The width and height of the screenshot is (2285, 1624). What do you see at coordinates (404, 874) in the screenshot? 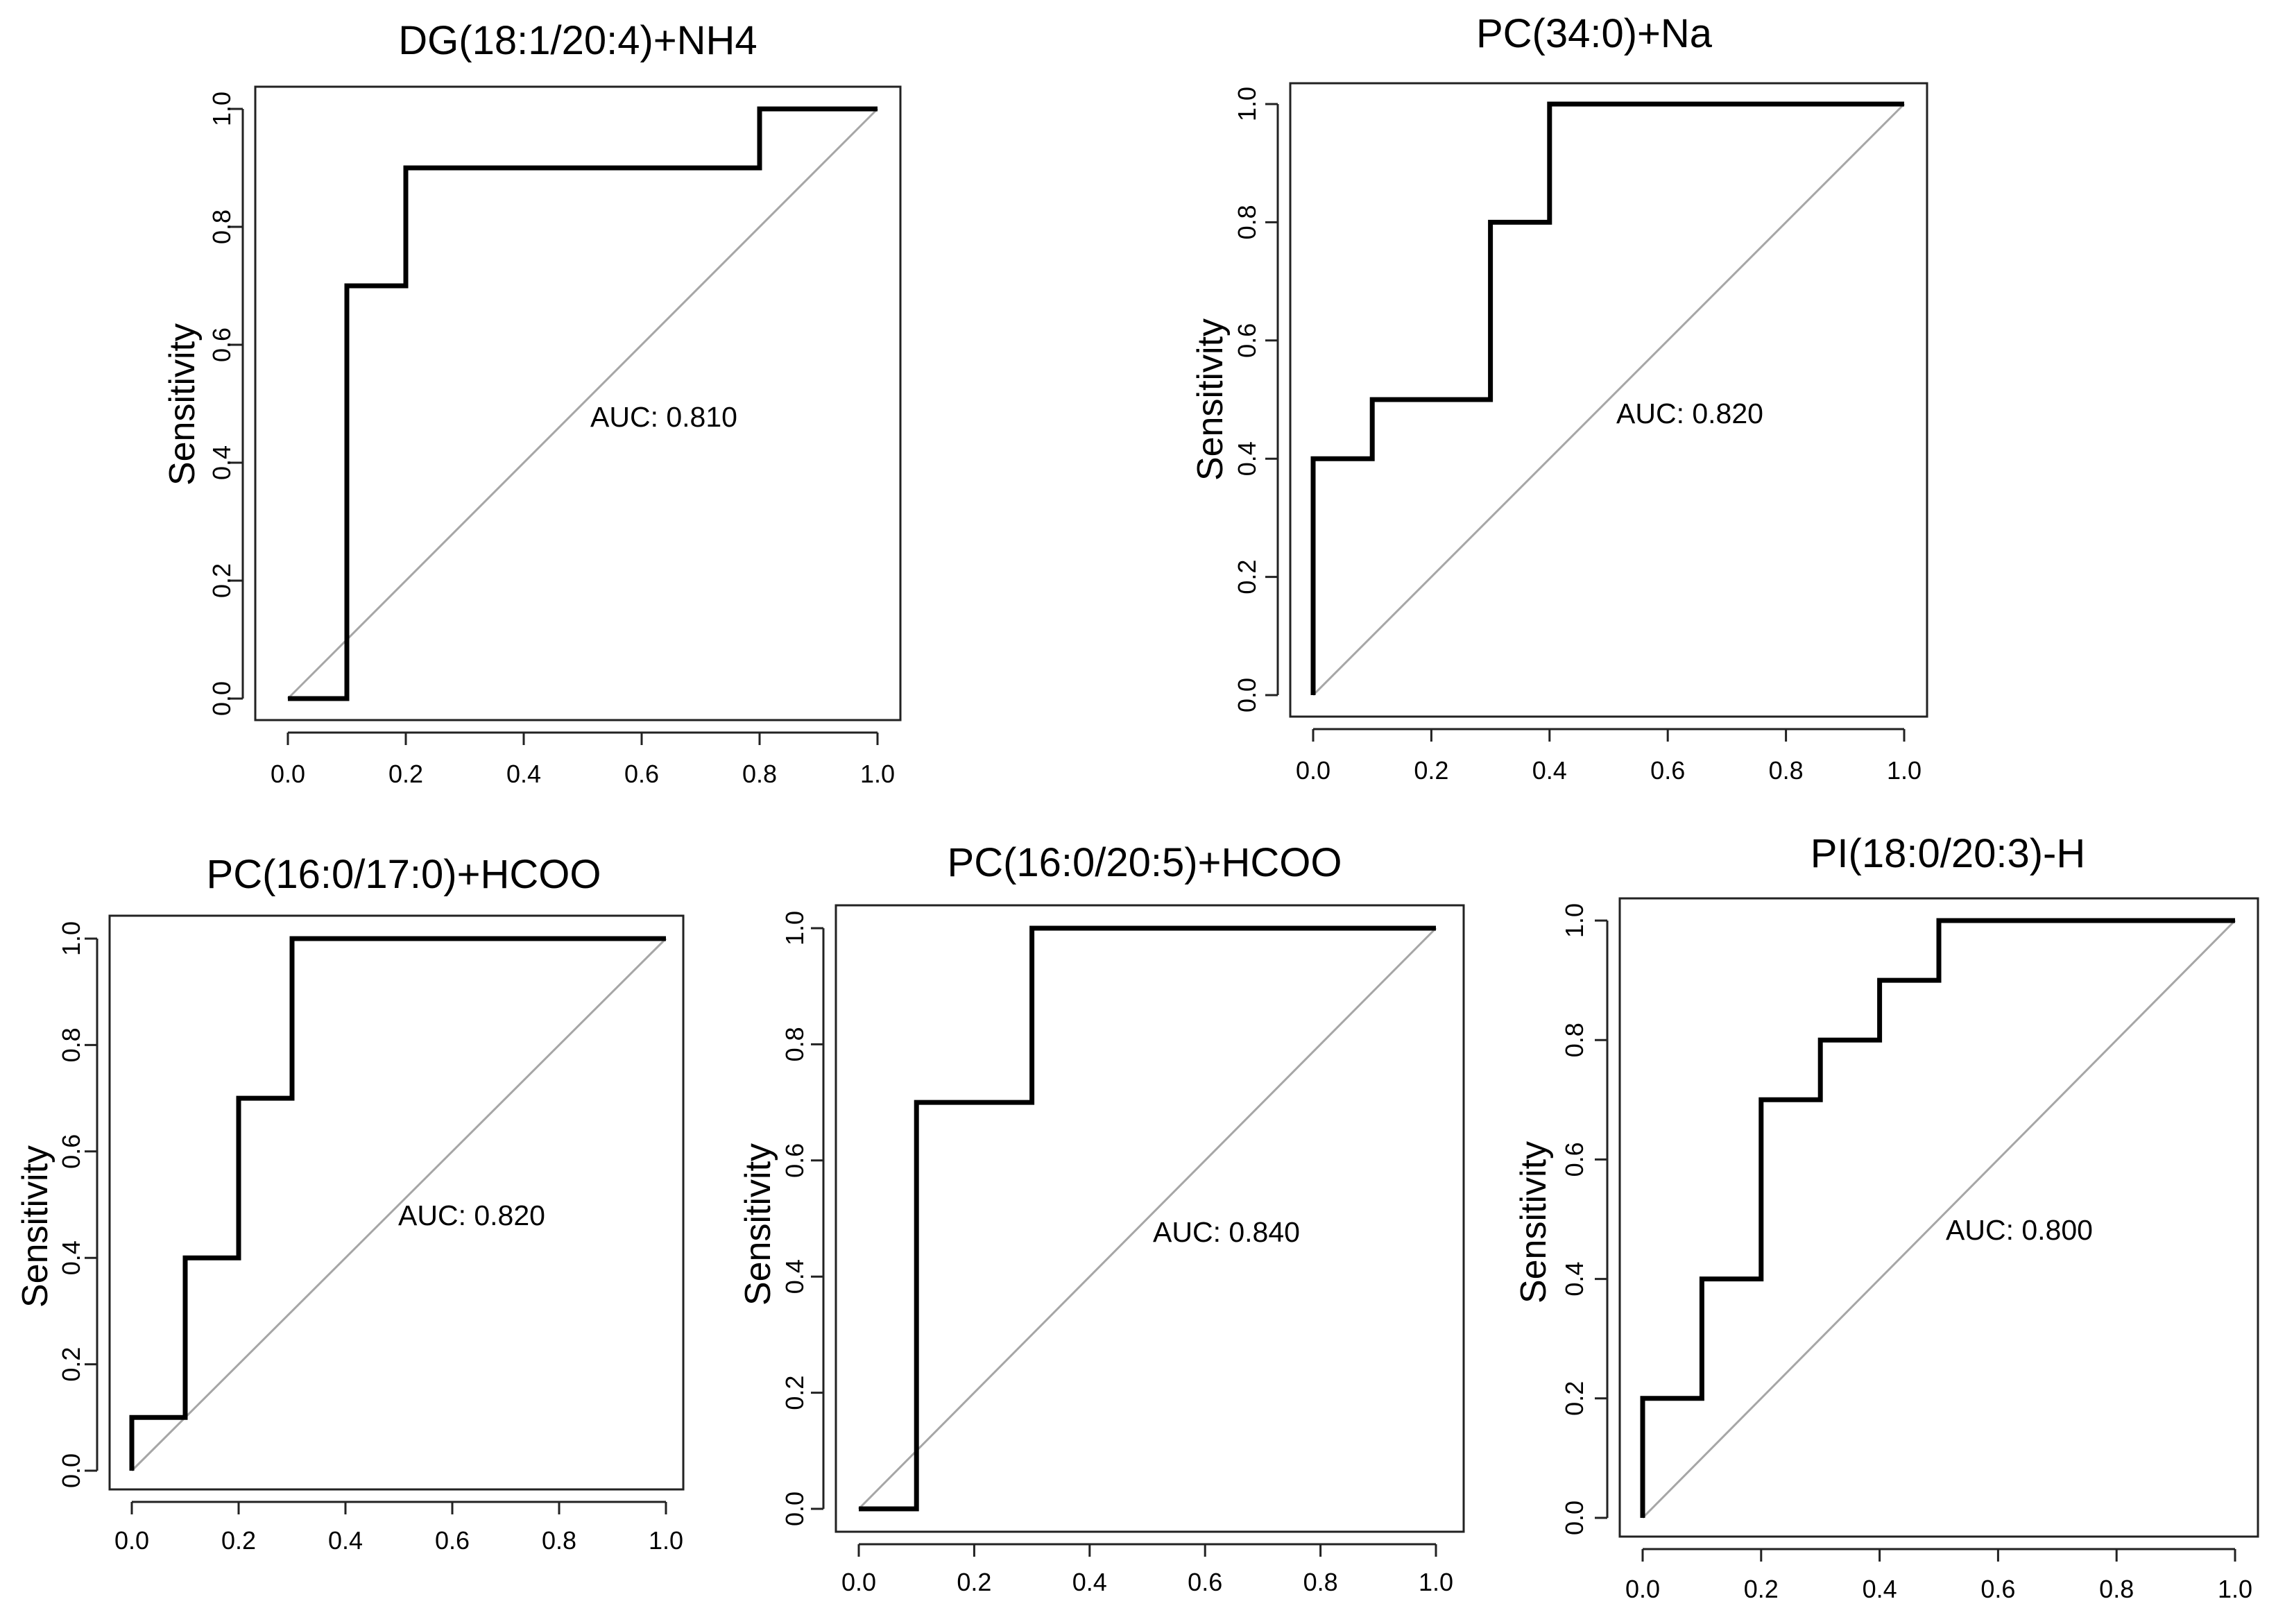
I see `chart-title: PC(16:0/17:0)+HCOO` at bounding box center [404, 874].